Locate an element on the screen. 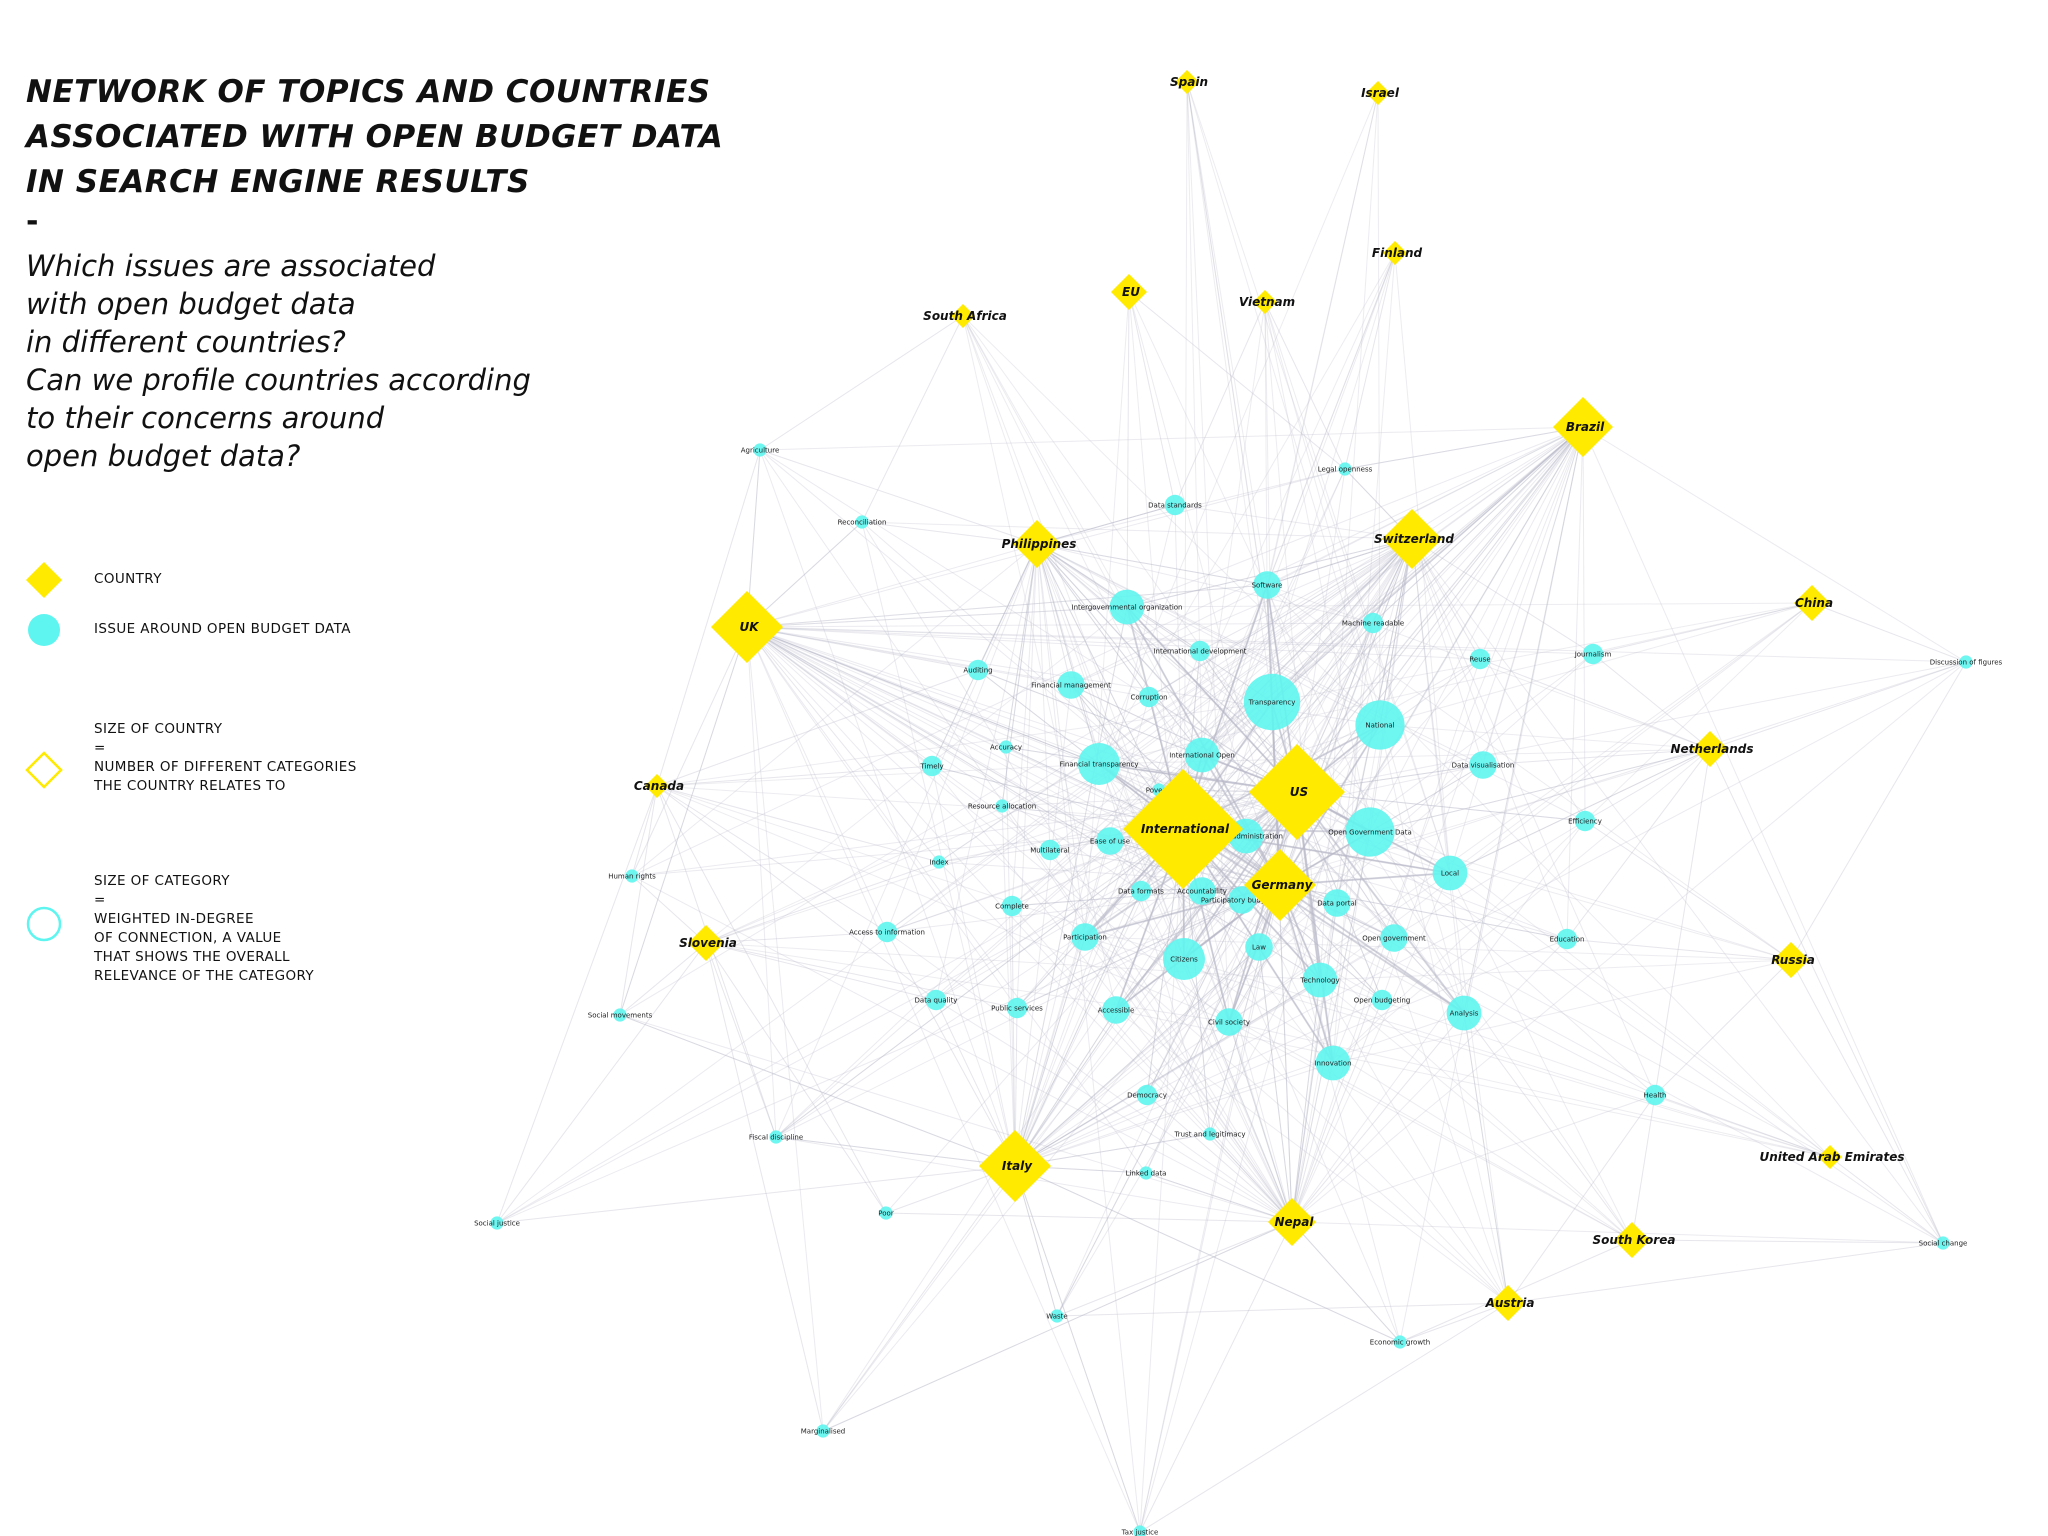 This screenshot has width=2048, height=1536. country-label: Israel is located at coordinates (1380, 93).